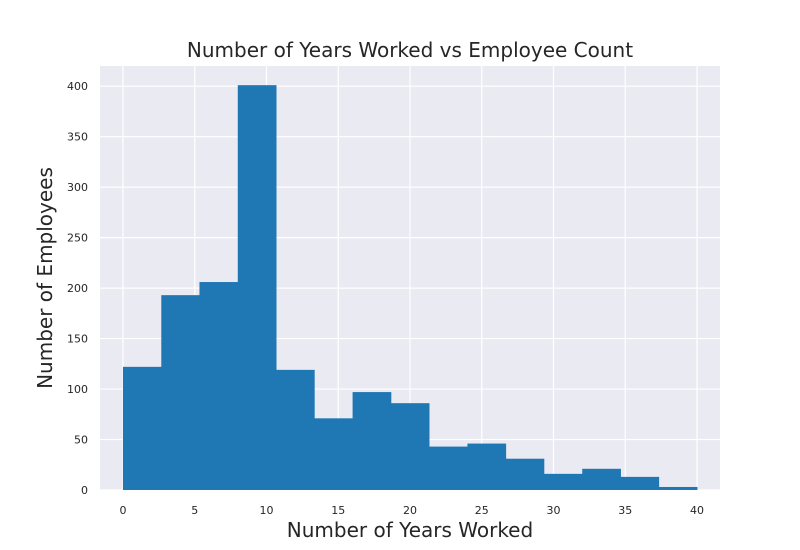 The height and width of the screenshot is (550, 800). Describe the element at coordinates (77, 389) in the screenshot. I see `y-tick-label: 100` at that location.